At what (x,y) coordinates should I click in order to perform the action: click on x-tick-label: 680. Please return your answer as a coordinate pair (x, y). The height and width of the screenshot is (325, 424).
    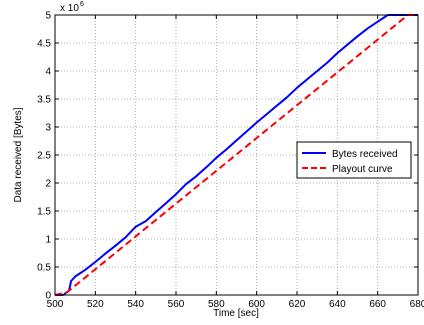
    Looking at the image, I should click on (417, 304).